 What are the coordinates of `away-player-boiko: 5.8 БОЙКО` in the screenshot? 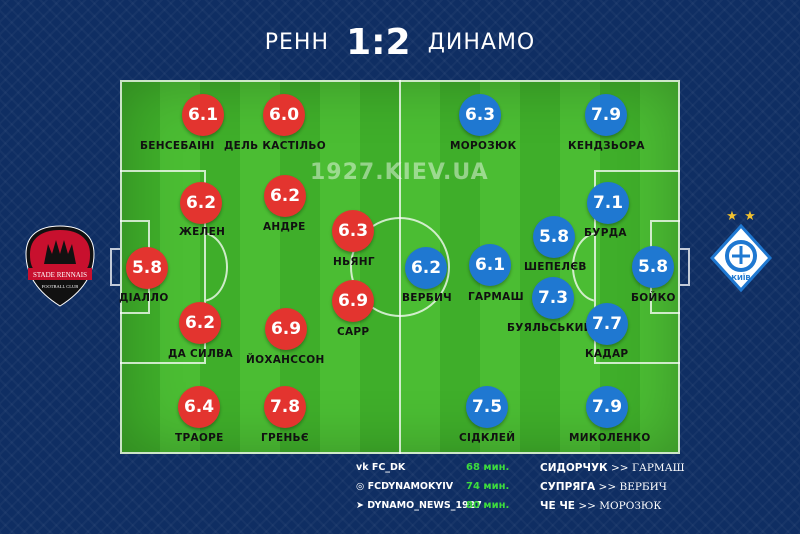 It's located at (653, 275).